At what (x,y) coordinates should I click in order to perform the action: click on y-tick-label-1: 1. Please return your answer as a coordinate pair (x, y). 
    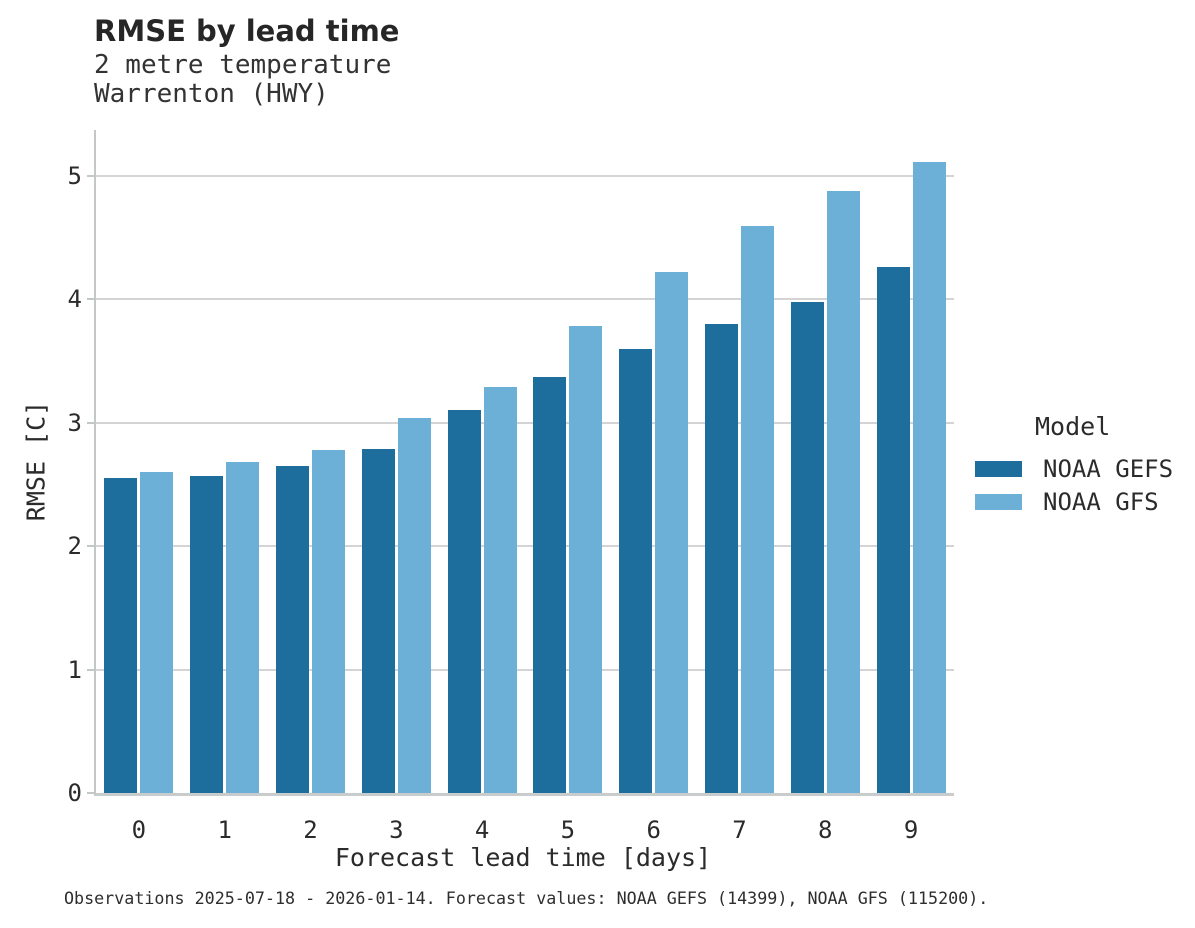
    Looking at the image, I should click on (74, 669).